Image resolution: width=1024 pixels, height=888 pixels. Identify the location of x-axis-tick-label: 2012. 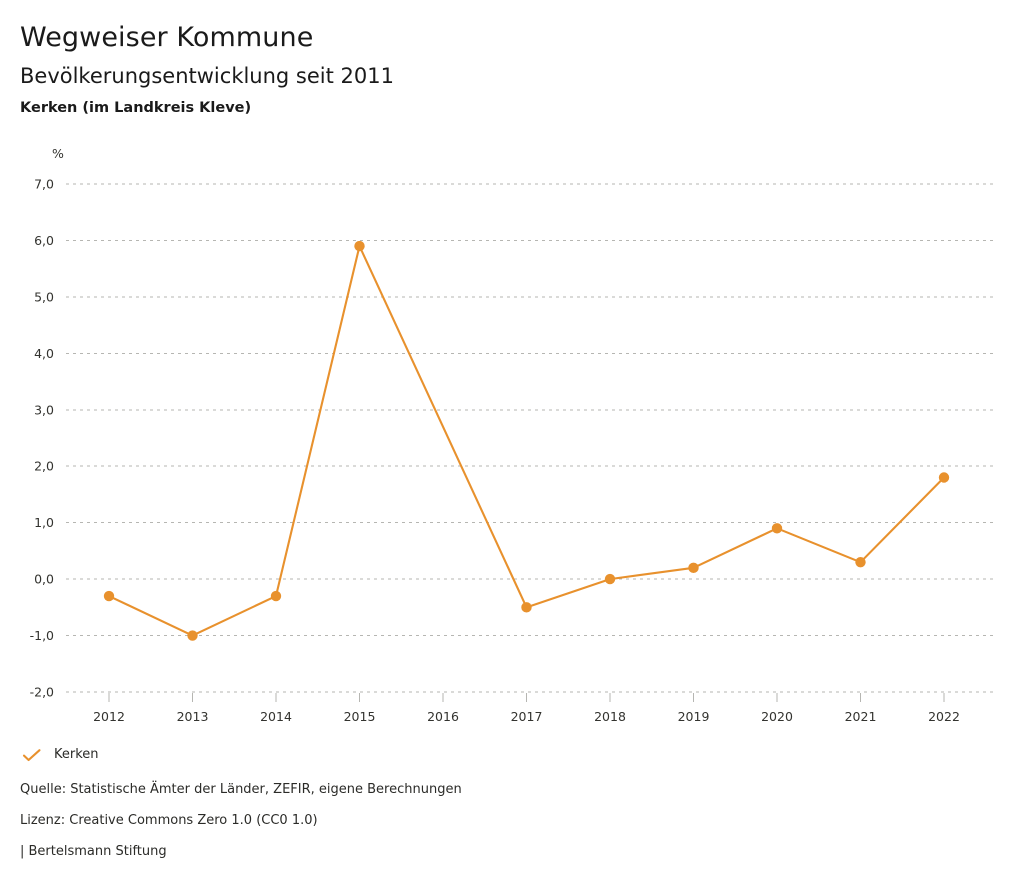
(109, 716).